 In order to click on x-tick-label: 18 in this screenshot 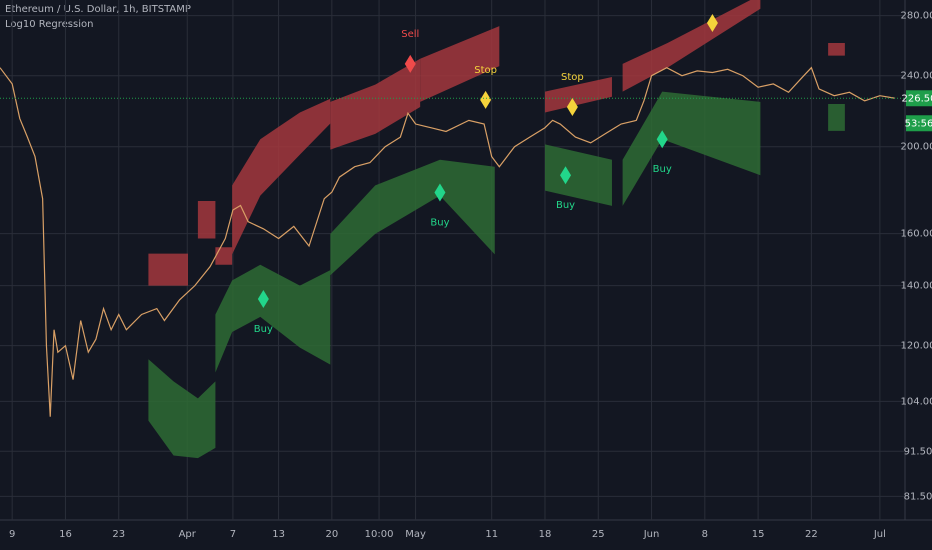, I will do `click(545, 534)`.